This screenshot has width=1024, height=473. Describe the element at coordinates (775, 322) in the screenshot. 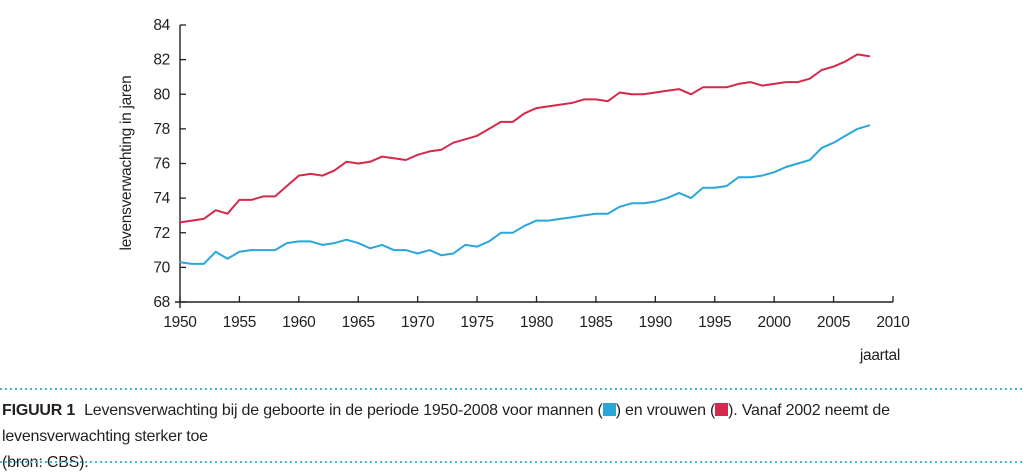

I see `x-tick-label: 2000` at that location.